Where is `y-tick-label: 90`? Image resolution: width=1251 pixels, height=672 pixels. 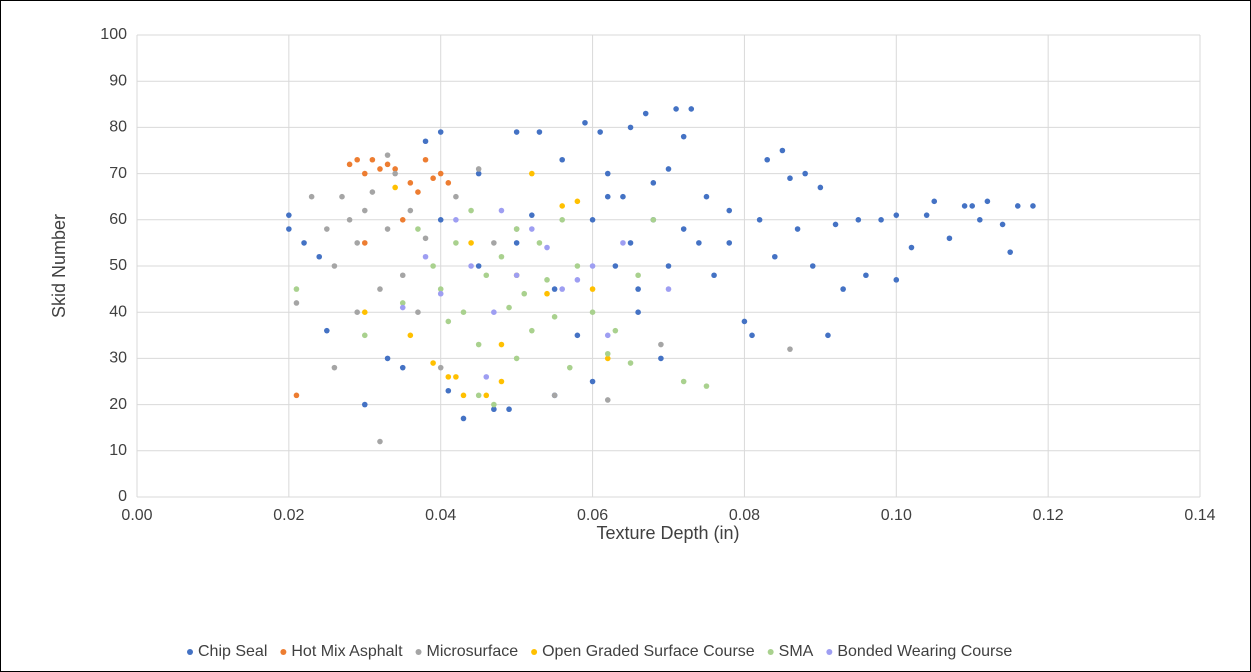
y-tick-label: 90 is located at coordinates (118, 80).